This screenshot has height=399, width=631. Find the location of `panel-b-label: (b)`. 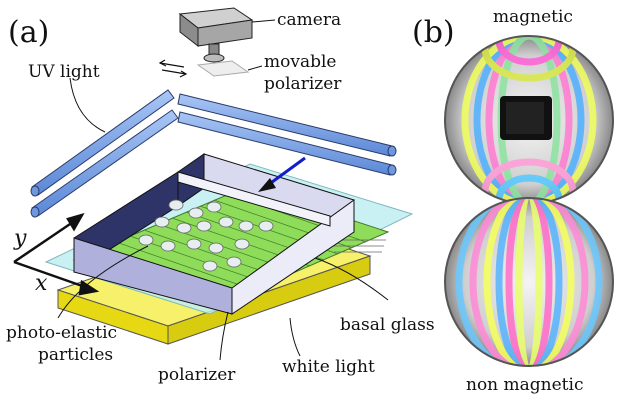

panel-b-label: (b) is located at coordinates (433, 32).